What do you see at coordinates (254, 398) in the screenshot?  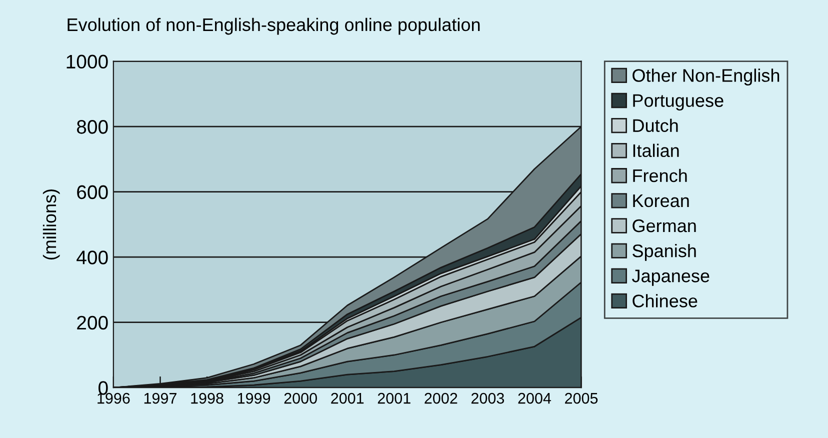 I see `x-tick-label: 1999` at bounding box center [254, 398].